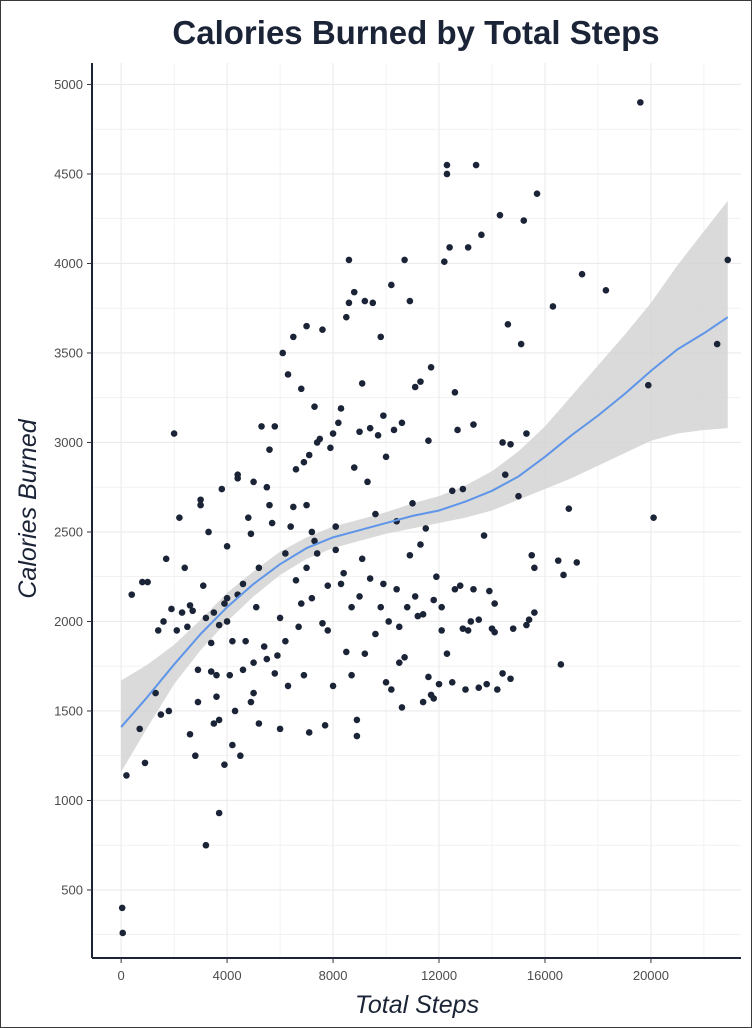  What do you see at coordinates (439, 975) in the screenshot?
I see `x-tick-label: 12000` at bounding box center [439, 975].